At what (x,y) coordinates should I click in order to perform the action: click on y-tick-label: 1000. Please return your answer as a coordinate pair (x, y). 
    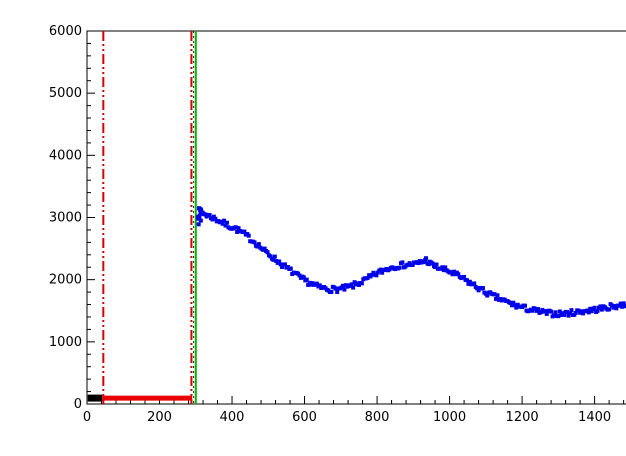
    Looking at the image, I should click on (65, 342).